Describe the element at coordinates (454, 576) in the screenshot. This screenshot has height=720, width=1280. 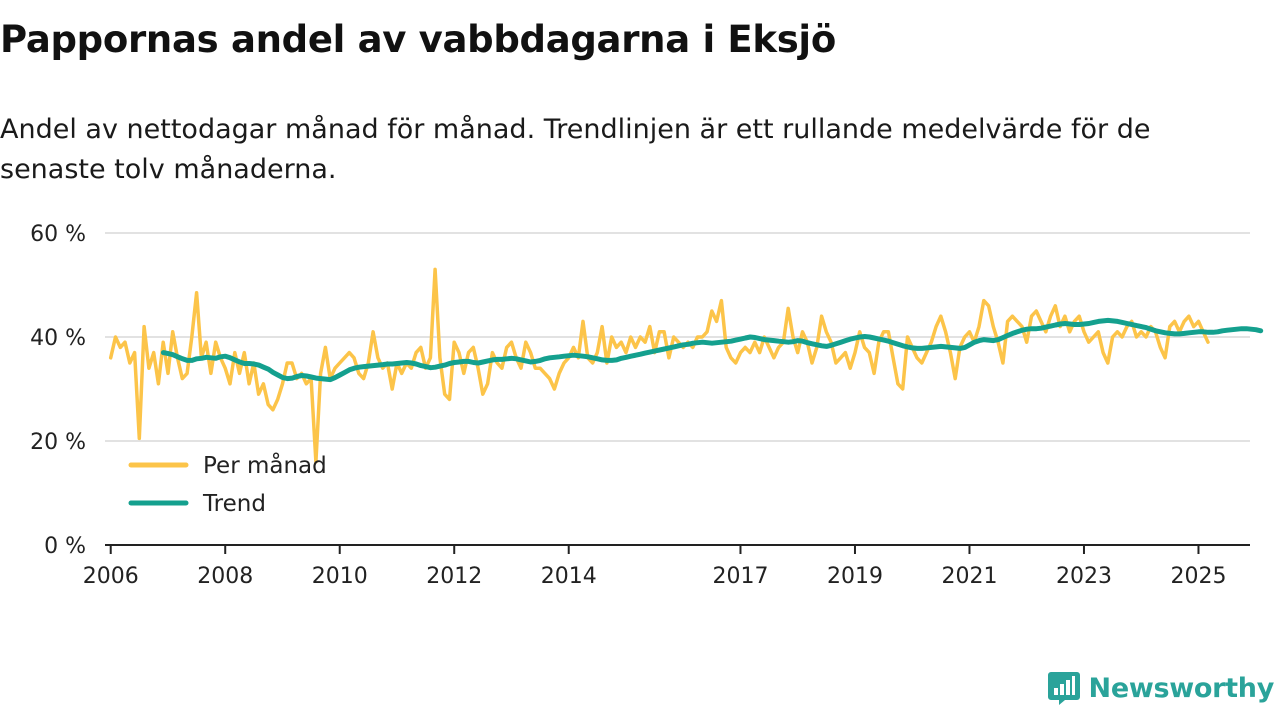
I see `x-tick-label: 2012` at that location.